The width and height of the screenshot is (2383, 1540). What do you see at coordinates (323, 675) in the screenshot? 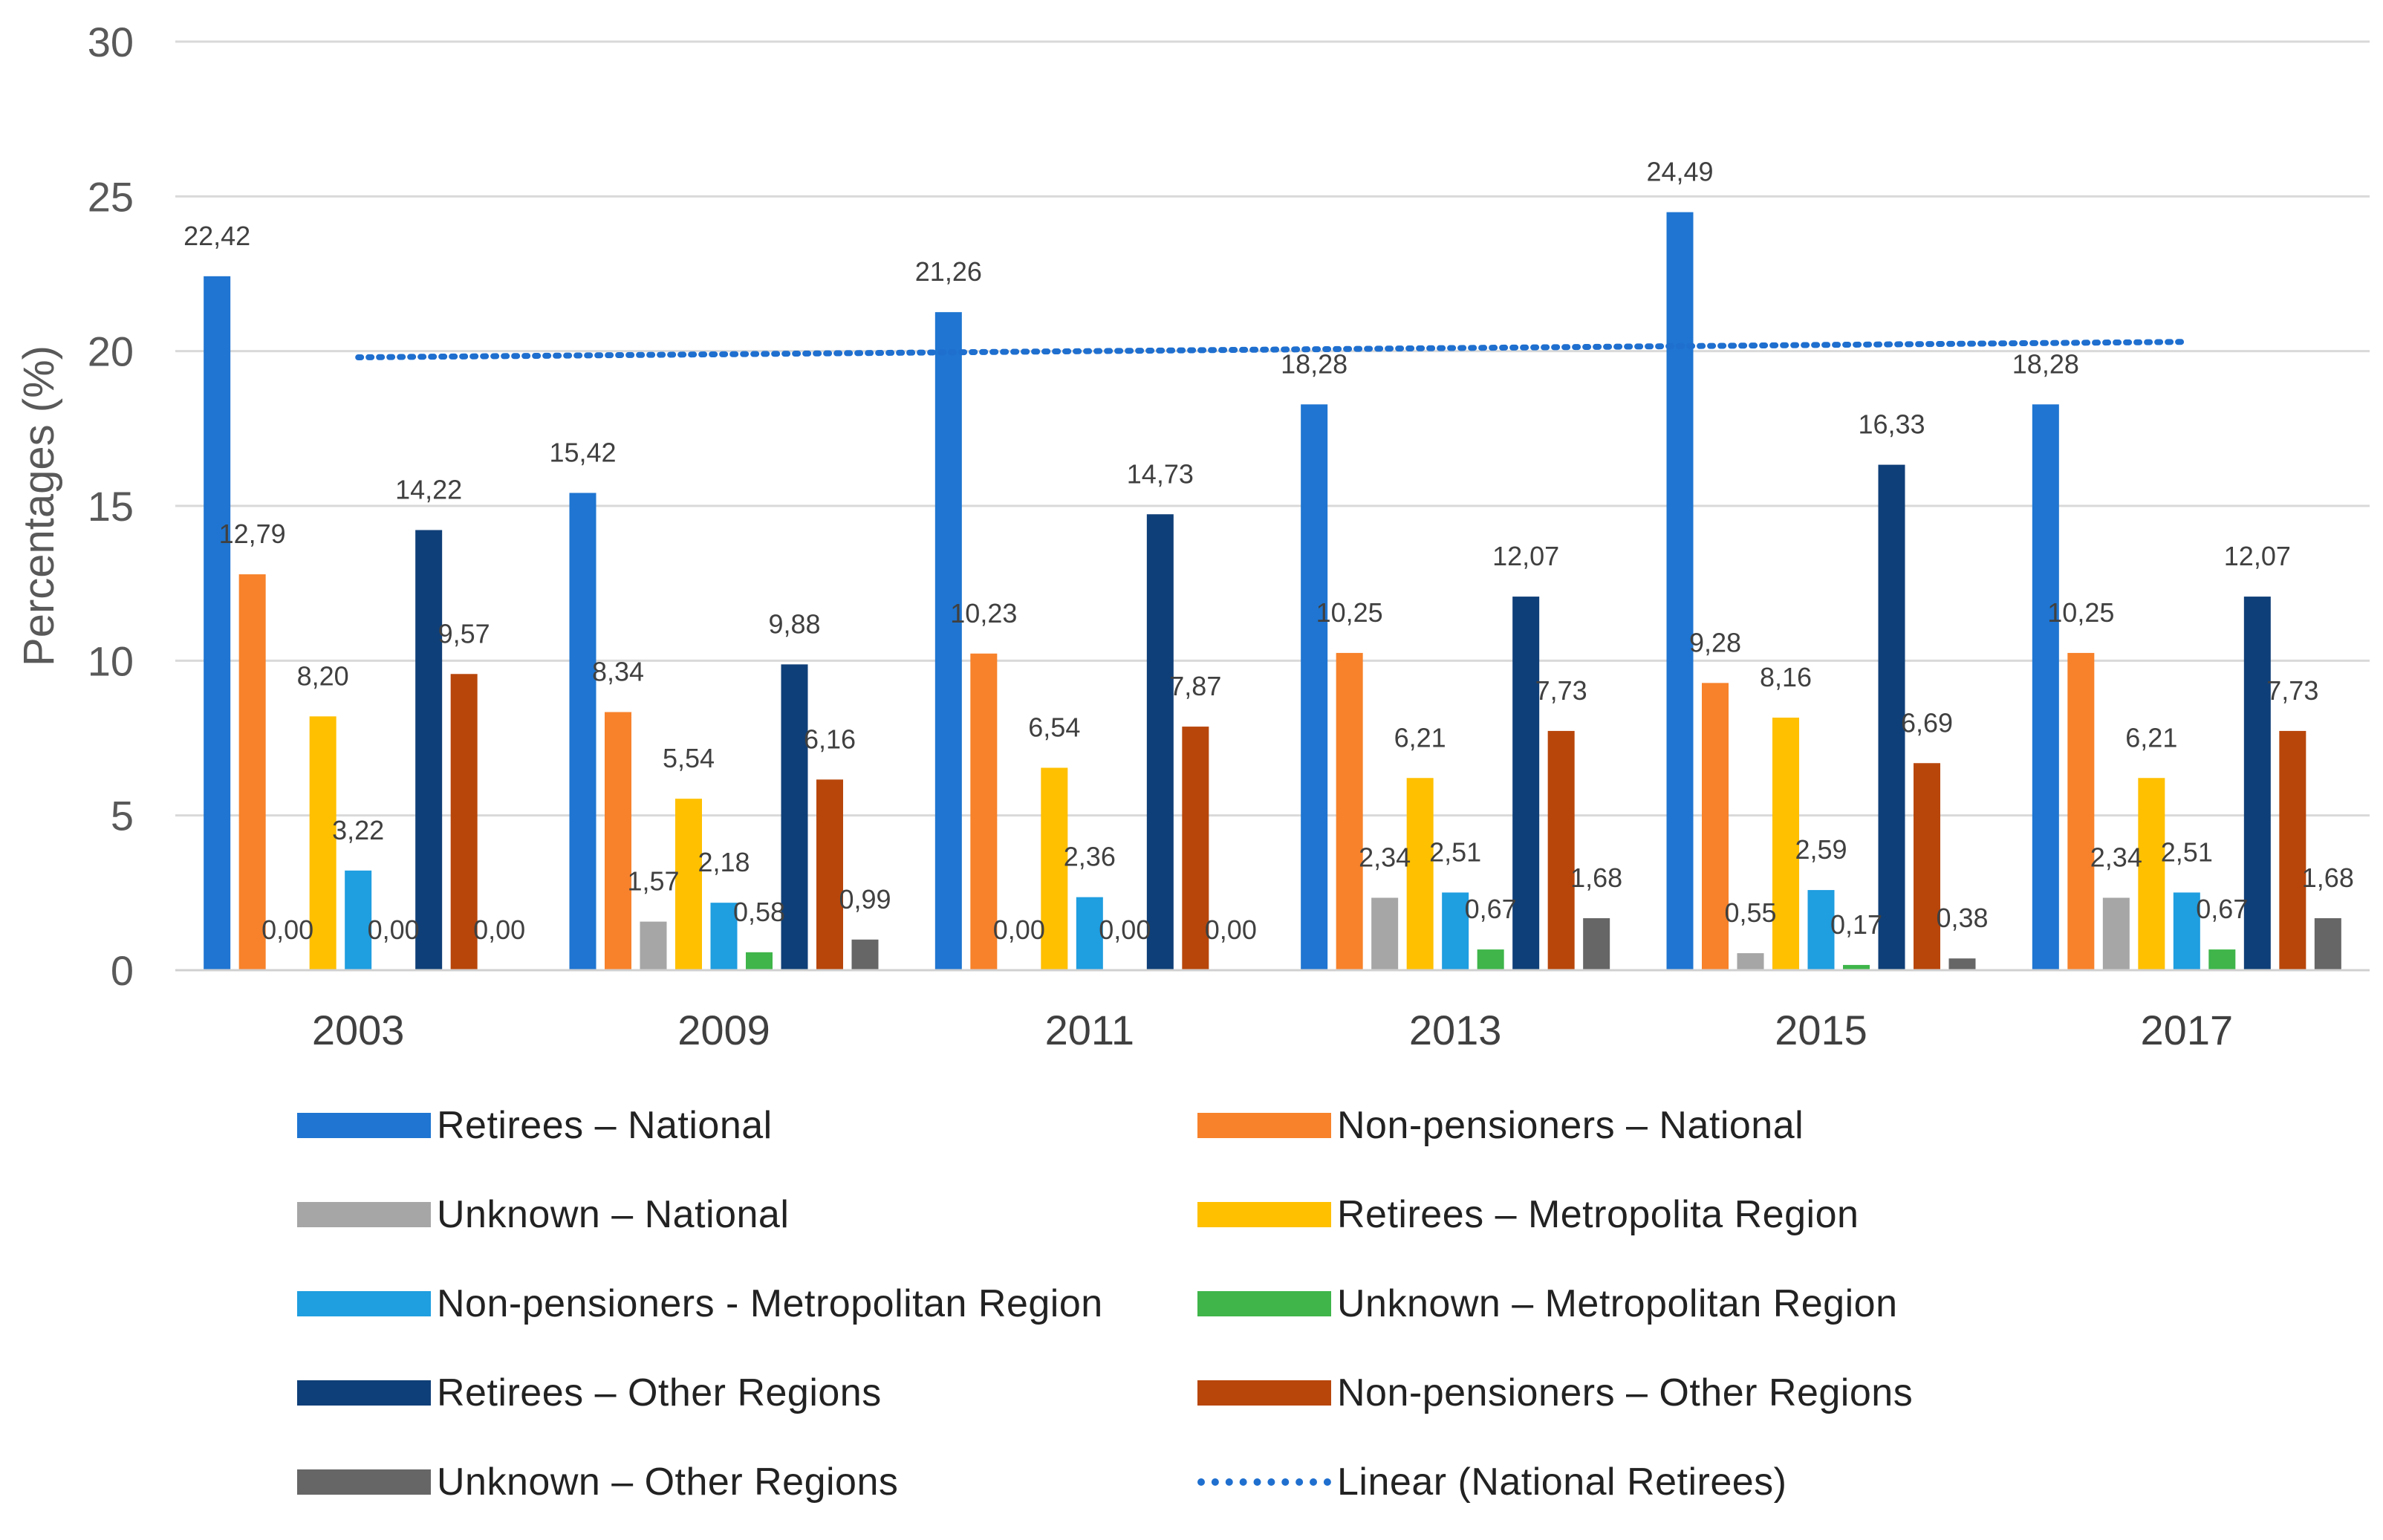
I see `bar-value-label: 8,20` at bounding box center [323, 675].